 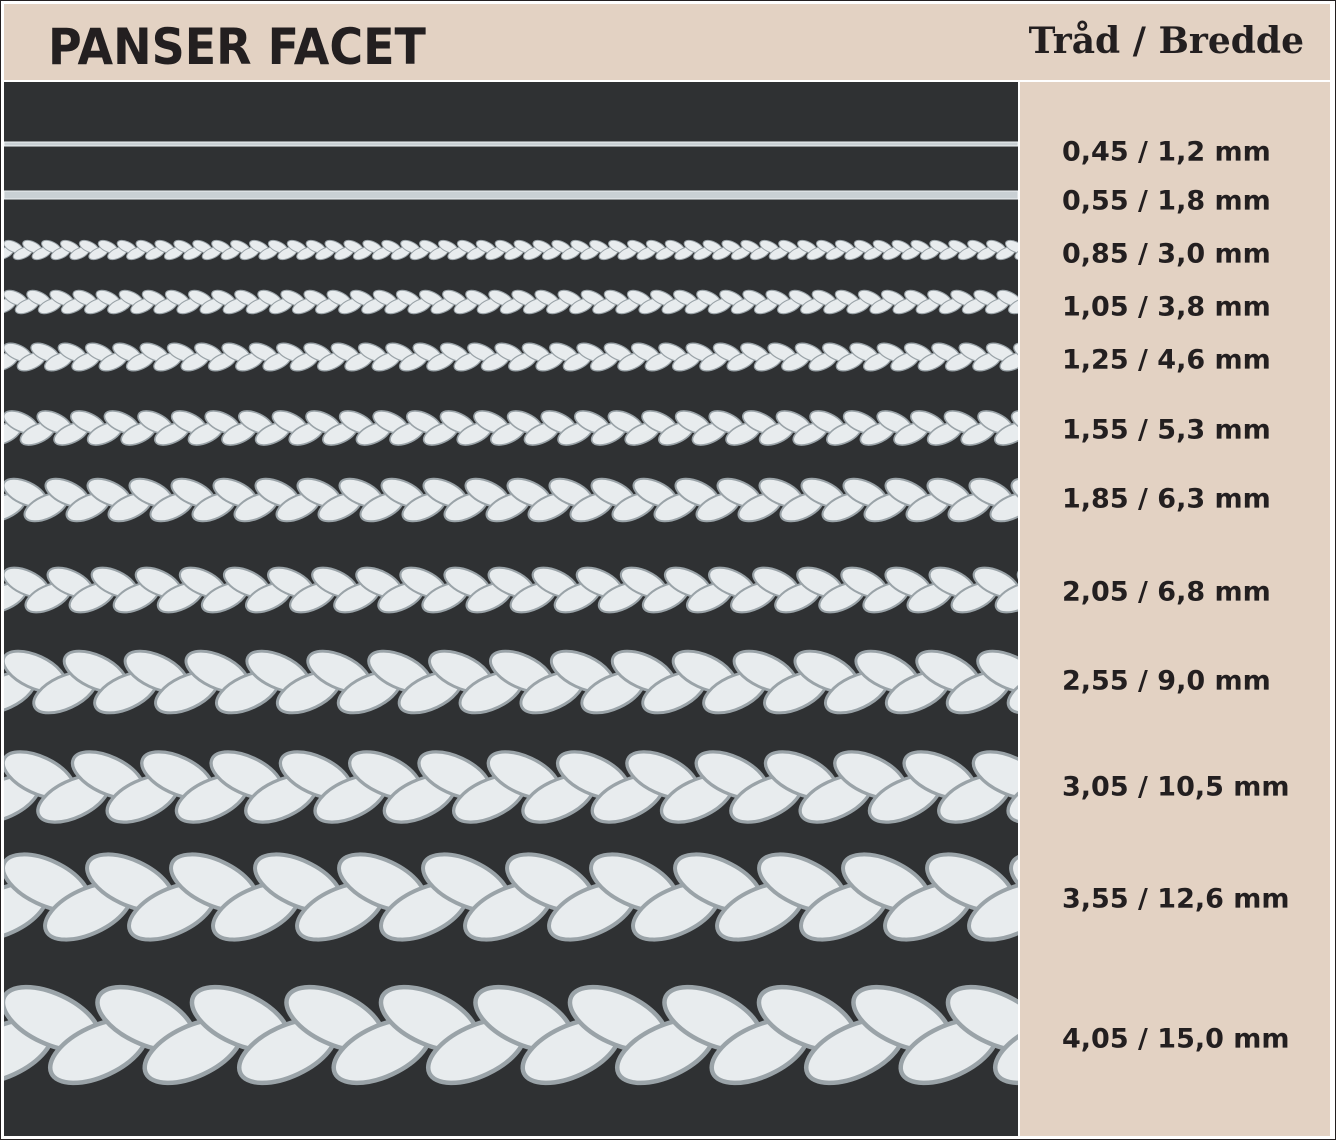 What do you see at coordinates (1176, 1039) in the screenshot?
I see `chain-size-label: 4,05 / 15,0 mm` at bounding box center [1176, 1039].